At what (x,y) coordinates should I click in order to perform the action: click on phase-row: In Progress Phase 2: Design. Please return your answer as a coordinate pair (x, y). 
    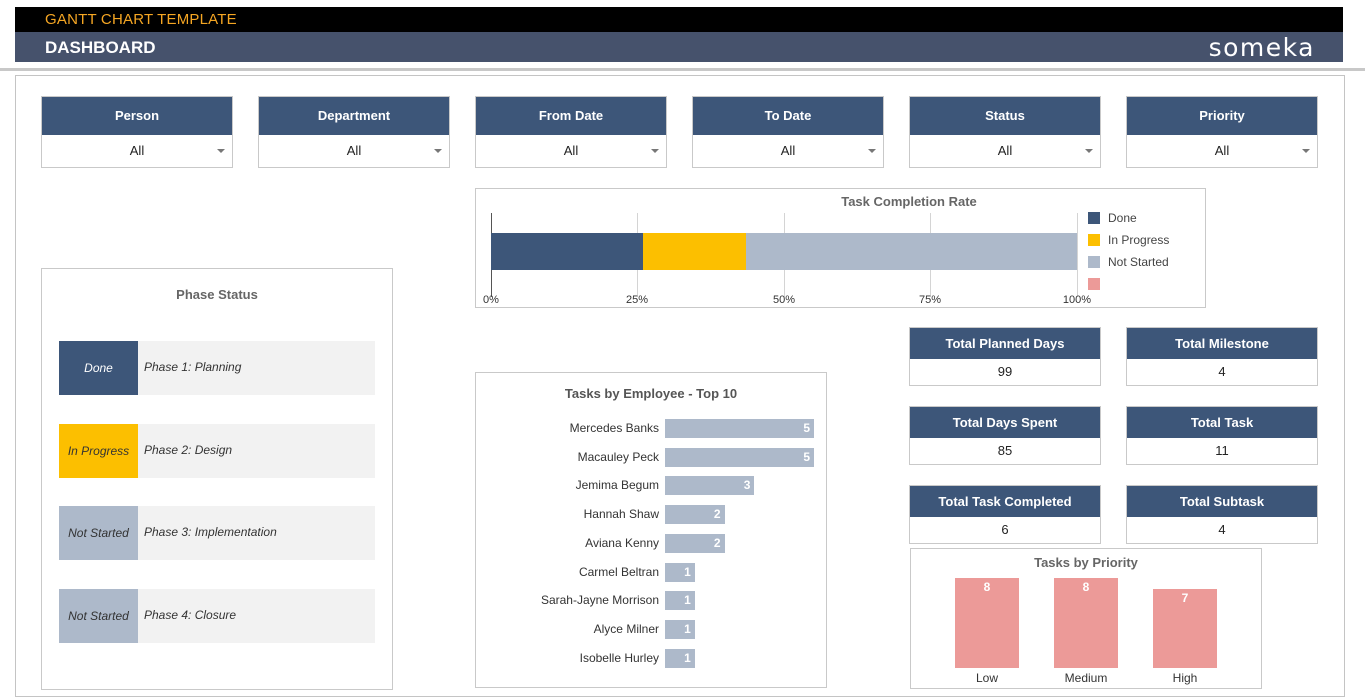
    Looking at the image, I should click on (217, 451).